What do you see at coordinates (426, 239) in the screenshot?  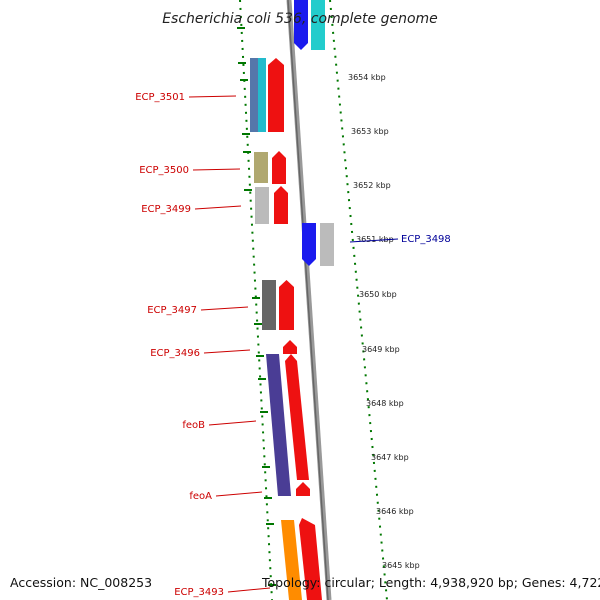 I see `gene-label: ECP_3498` at bounding box center [426, 239].